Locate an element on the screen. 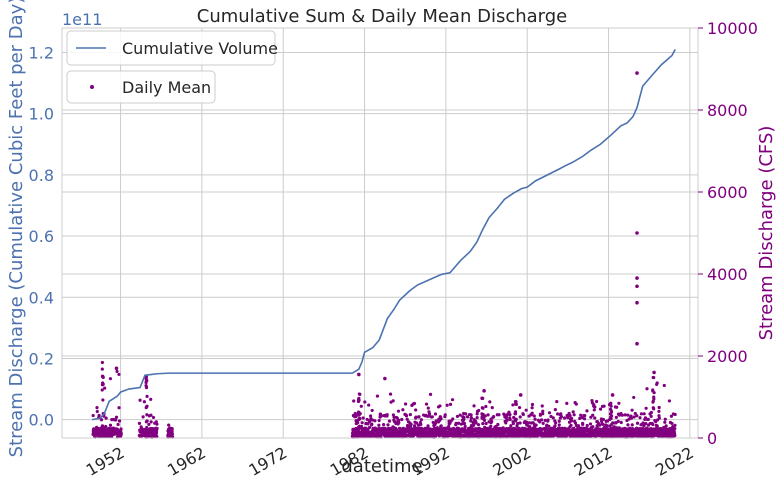 The height and width of the screenshot is (486, 784). right-tick-label: 8000 is located at coordinates (727, 110).